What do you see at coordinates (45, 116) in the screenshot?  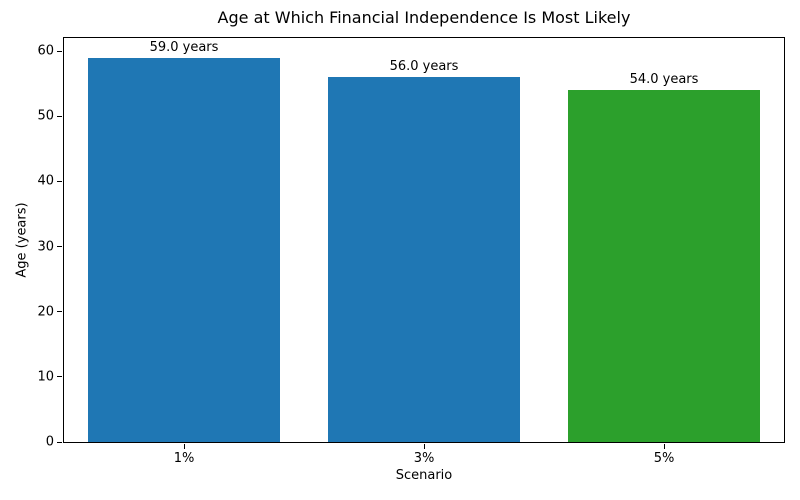 I see `y-tick-label: 50` at bounding box center [45, 116].